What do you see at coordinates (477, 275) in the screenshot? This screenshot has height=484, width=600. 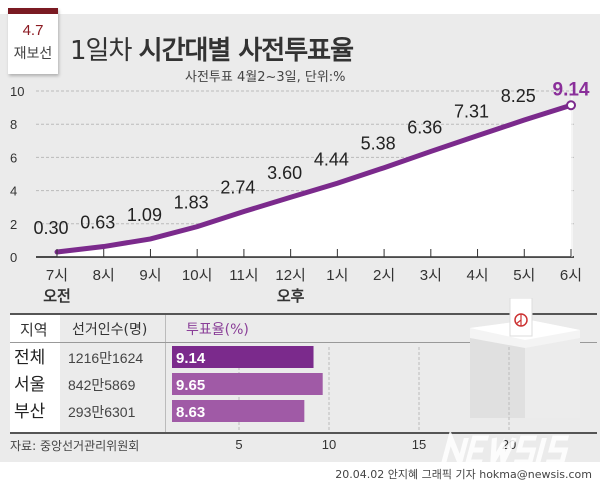 I see `x-tick-label: 4시` at bounding box center [477, 275].